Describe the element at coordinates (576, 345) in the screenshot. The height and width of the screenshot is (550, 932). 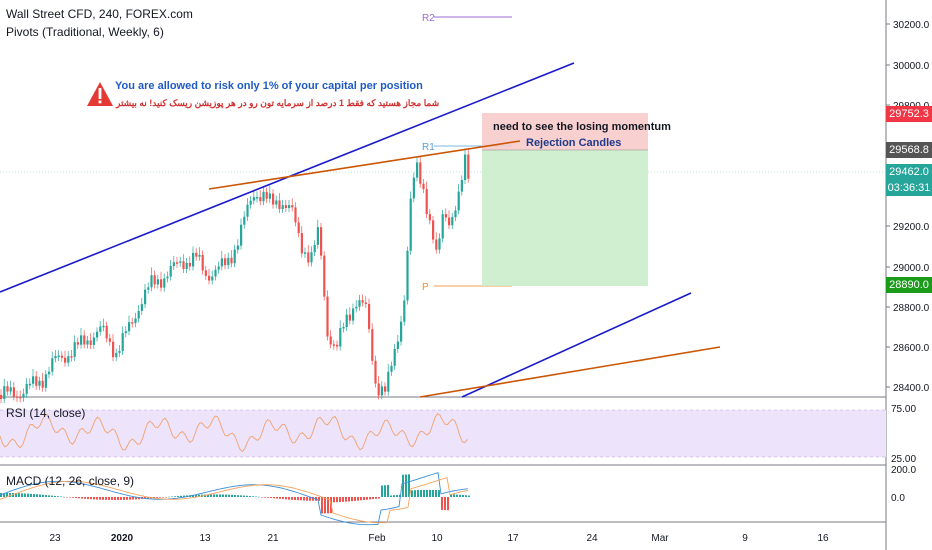
I see `channel-lower-line` at that location.